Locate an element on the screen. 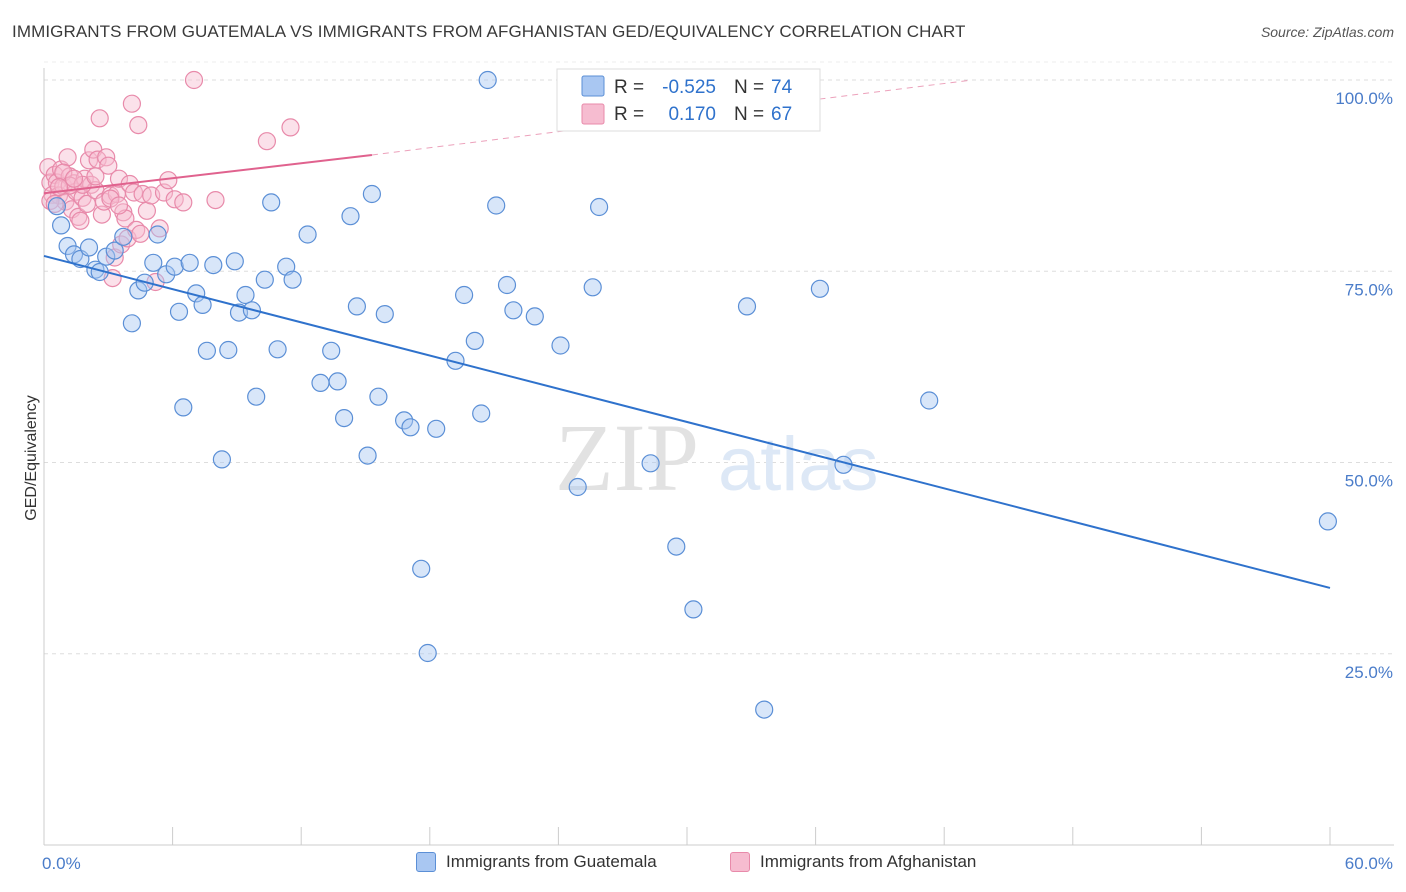  legend-n-label-afghanistan: N = is located at coordinates (749, 114).